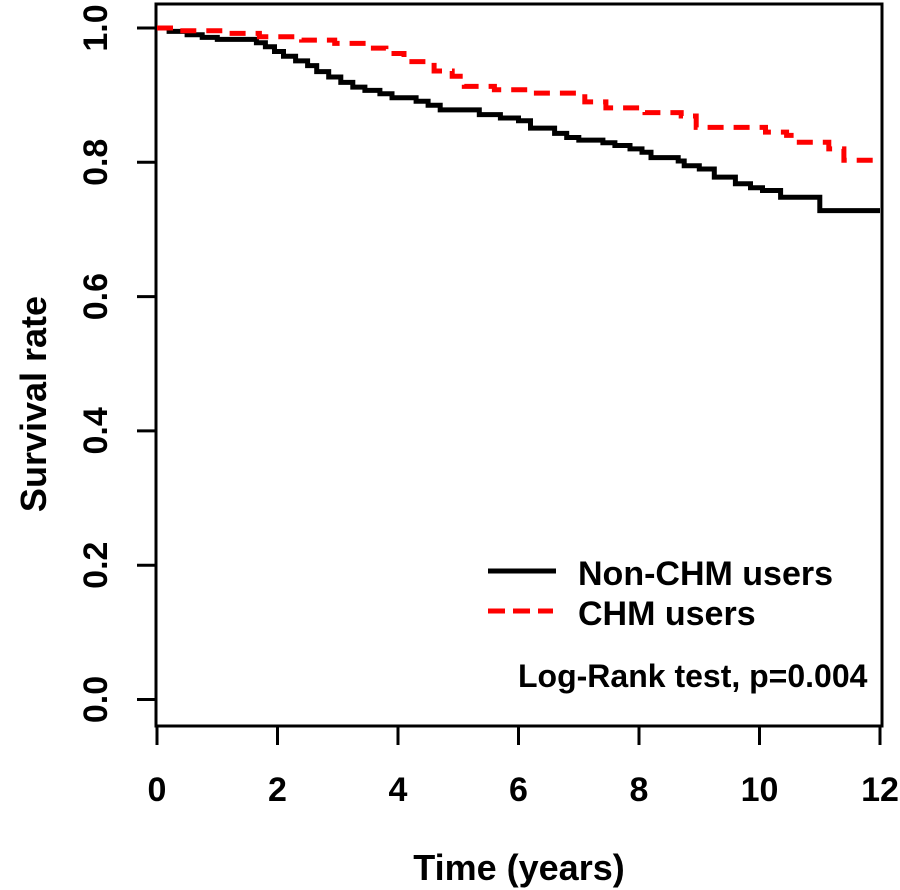  What do you see at coordinates (705, 574) in the screenshot?
I see `legend-label-non-chm: Non-CHM users` at bounding box center [705, 574].